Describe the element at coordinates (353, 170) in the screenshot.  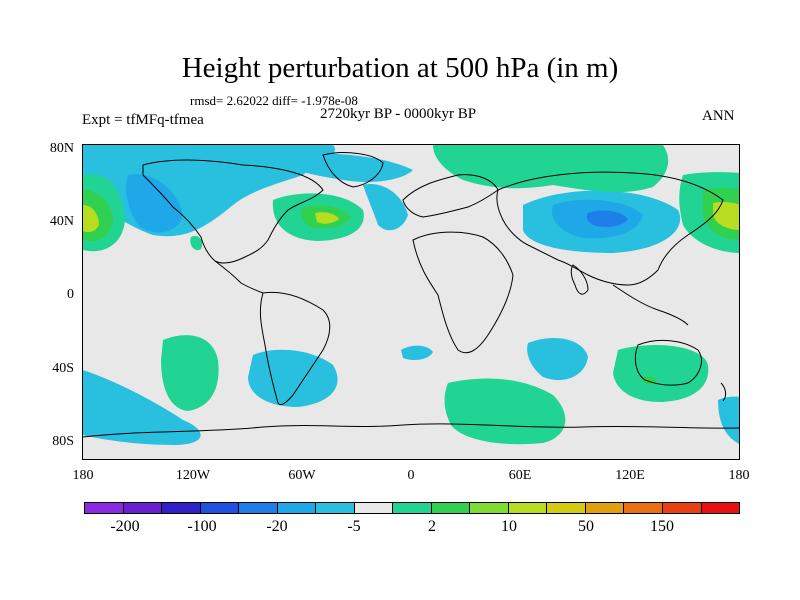
I see `coast-greenland` at that location.